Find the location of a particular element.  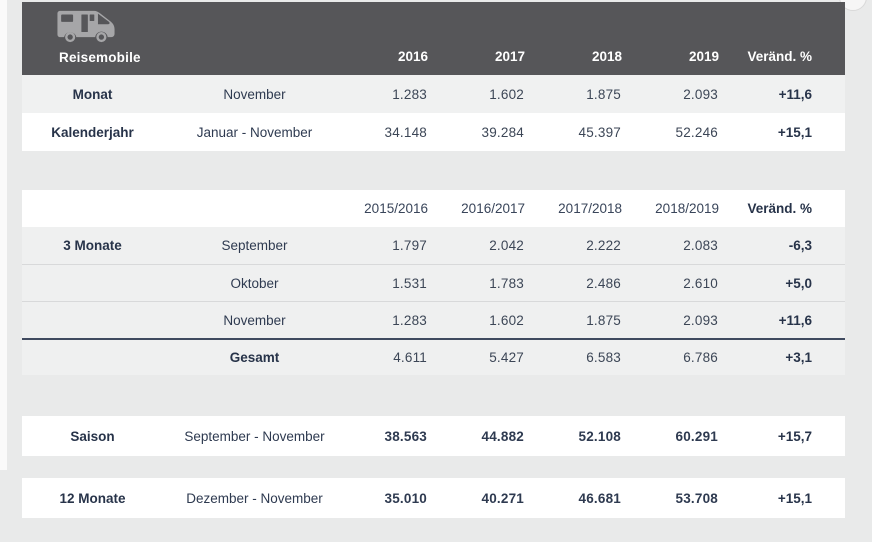

col-header-2015-2016: 2015/2016 is located at coordinates (396, 208).